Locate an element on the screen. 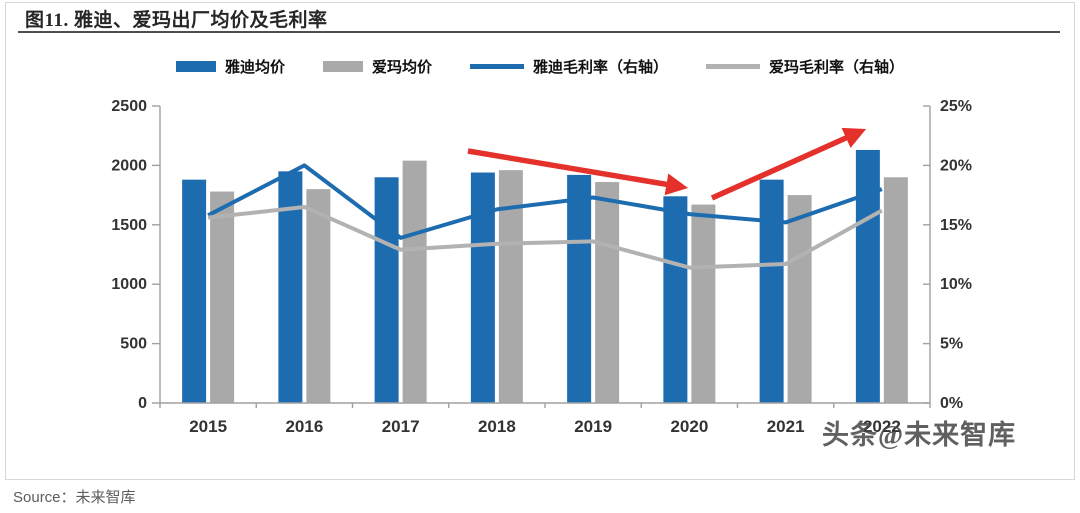 The width and height of the screenshot is (1080, 513). left-axis-tick-label: 0 is located at coordinates (142, 403).